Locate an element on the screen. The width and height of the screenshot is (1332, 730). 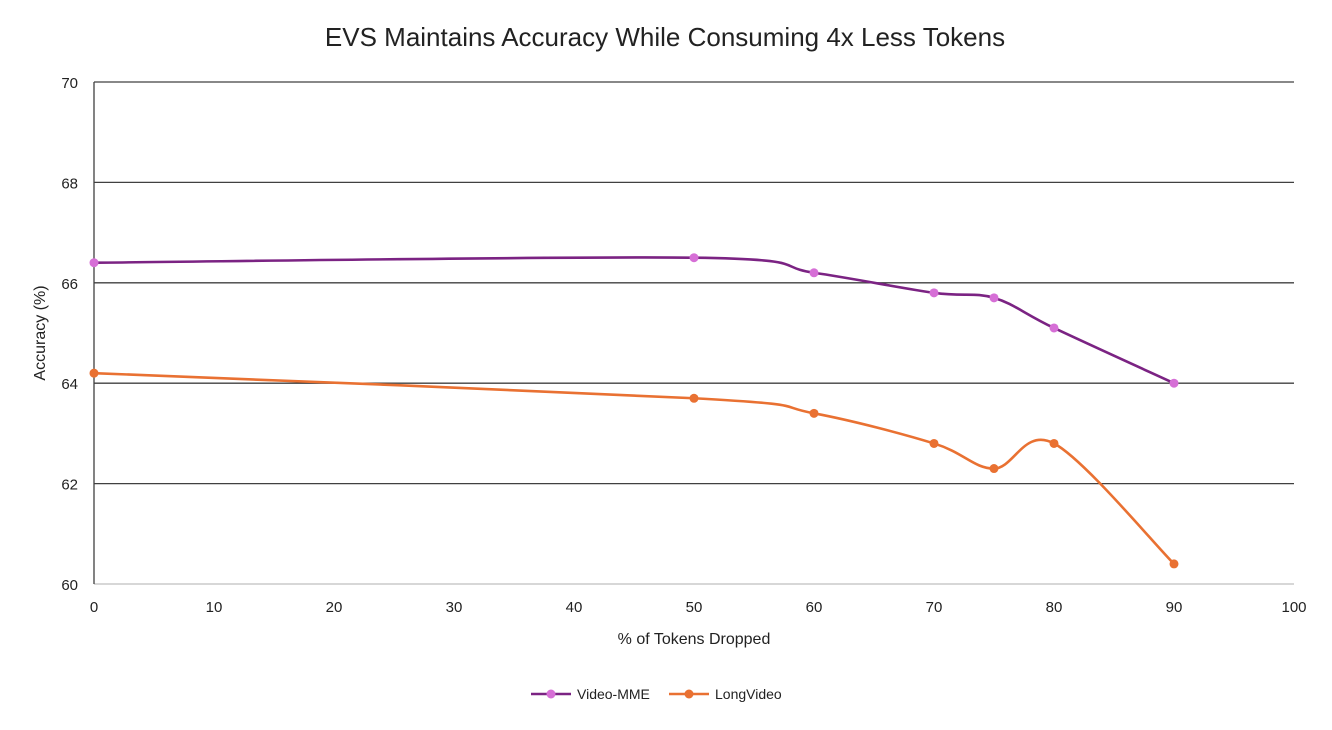
x-tick-label: 70 is located at coordinates (934, 607).